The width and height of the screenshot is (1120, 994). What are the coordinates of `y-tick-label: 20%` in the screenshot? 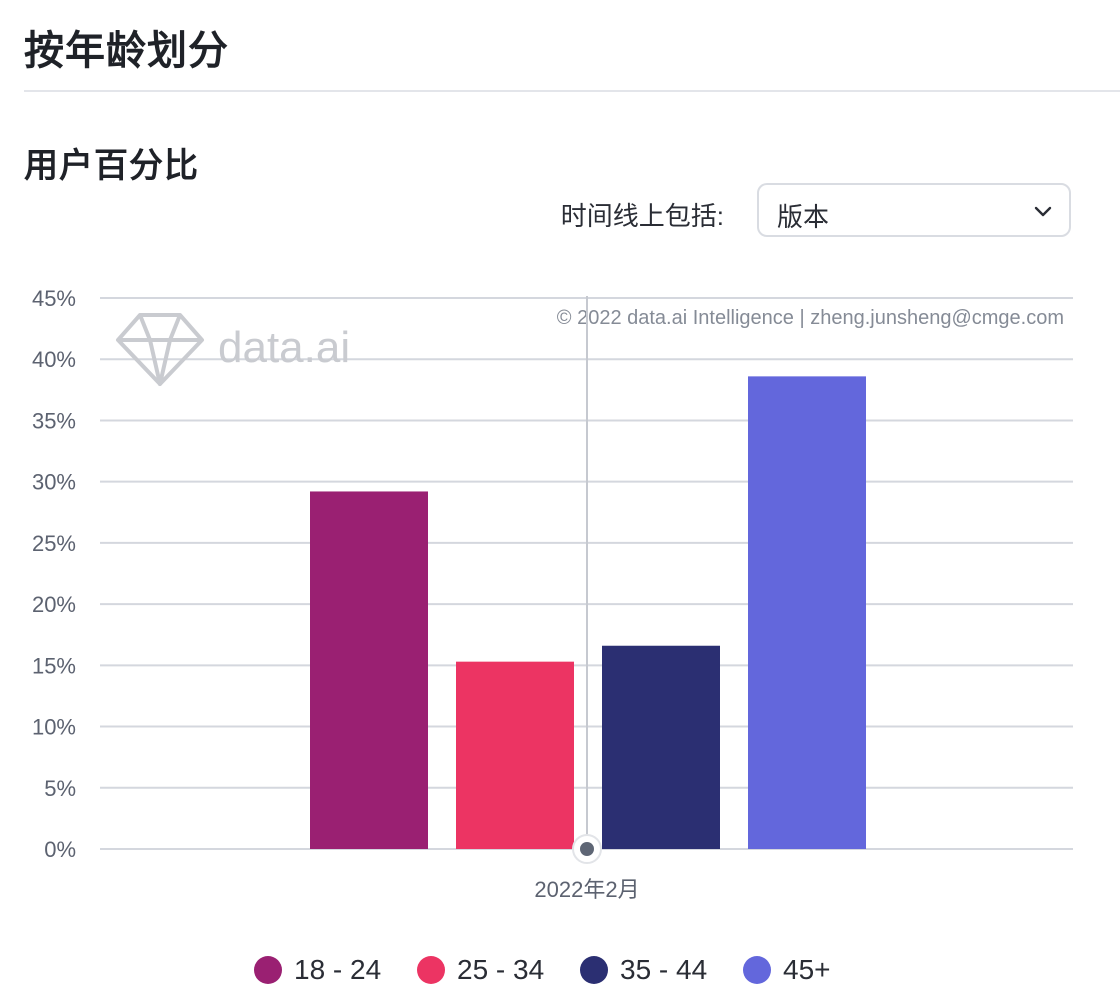 It's located at (54, 604).